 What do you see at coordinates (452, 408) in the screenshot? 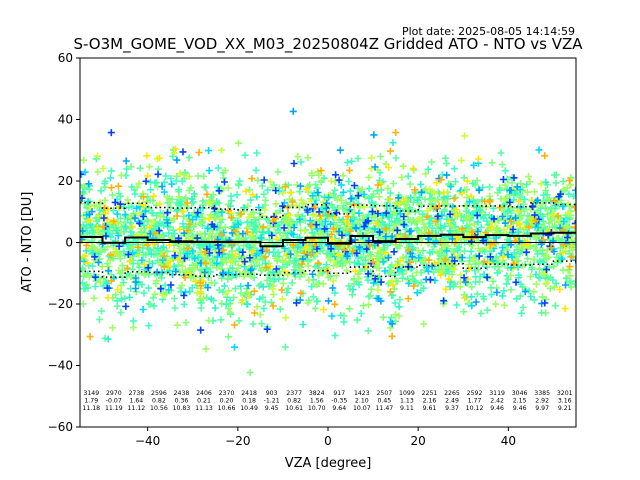
I see `bin-std-16: 9.37` at bounding box center [452, 408].